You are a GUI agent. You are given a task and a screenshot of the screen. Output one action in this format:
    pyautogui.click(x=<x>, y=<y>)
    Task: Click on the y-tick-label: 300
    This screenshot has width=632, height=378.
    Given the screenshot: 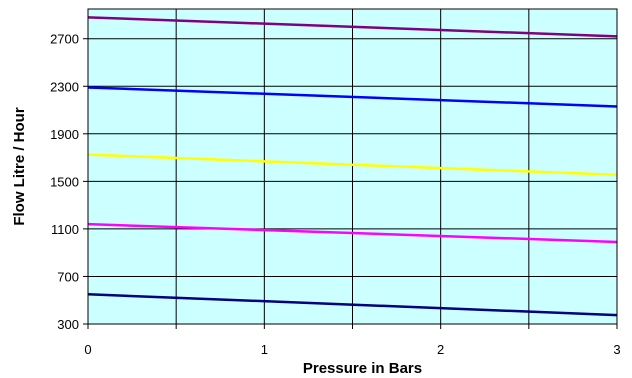 What is the action you would take?
    pyautogui.click(x=68, y=324)
    